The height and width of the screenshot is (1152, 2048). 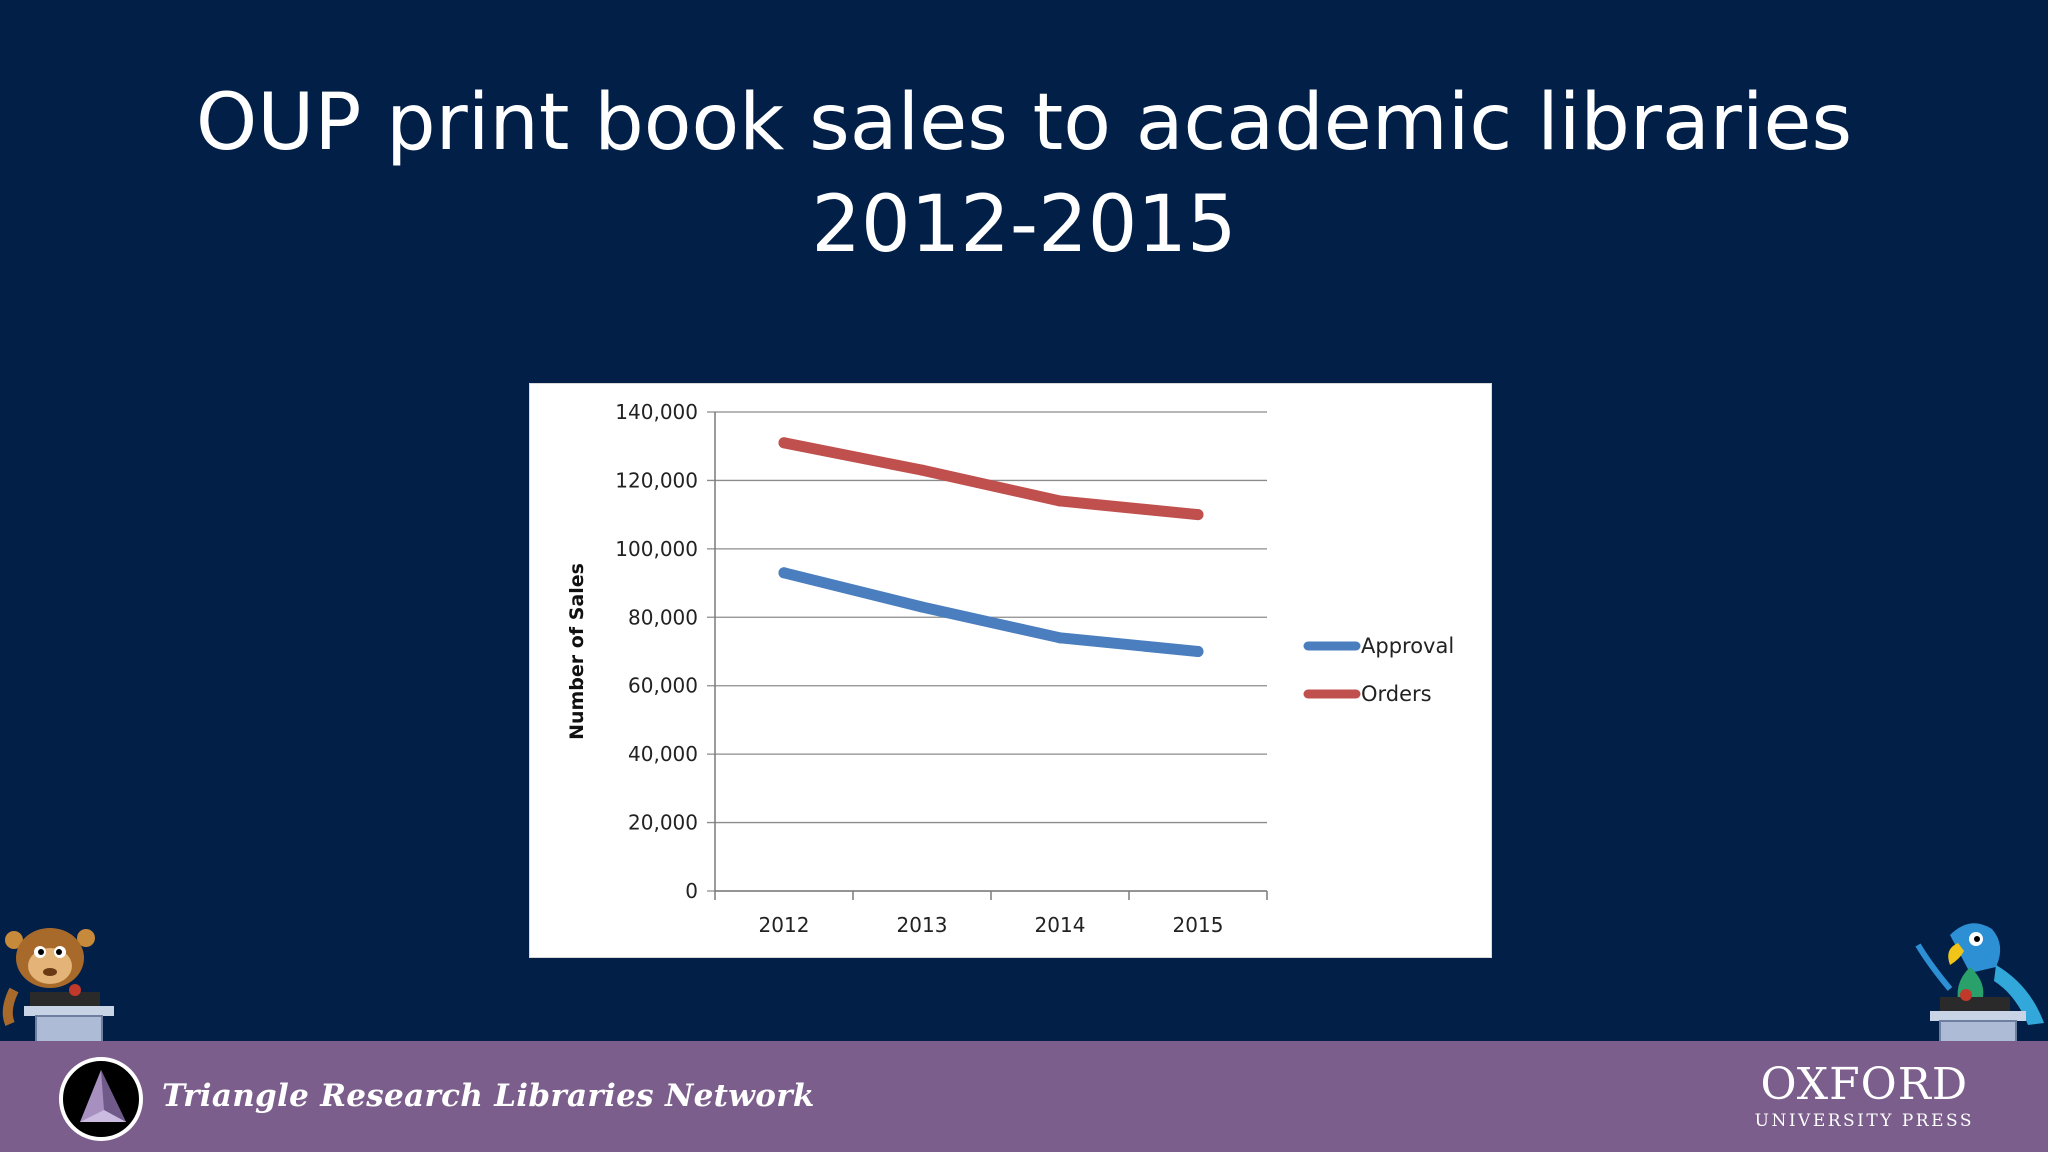 I want to click on x-tick-label: 2013, so click(x=922, y=925).